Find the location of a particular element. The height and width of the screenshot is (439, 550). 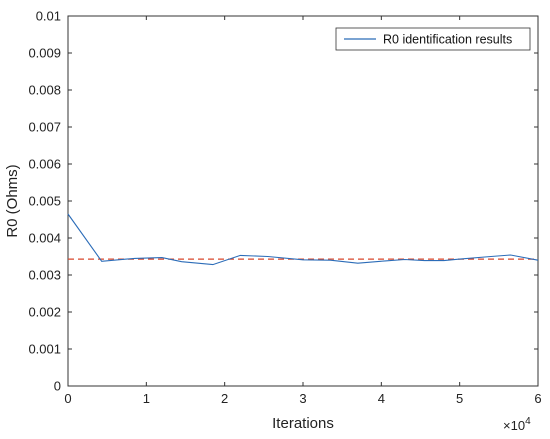

x-tick-label: 6 is located at coordinates (537, 398).